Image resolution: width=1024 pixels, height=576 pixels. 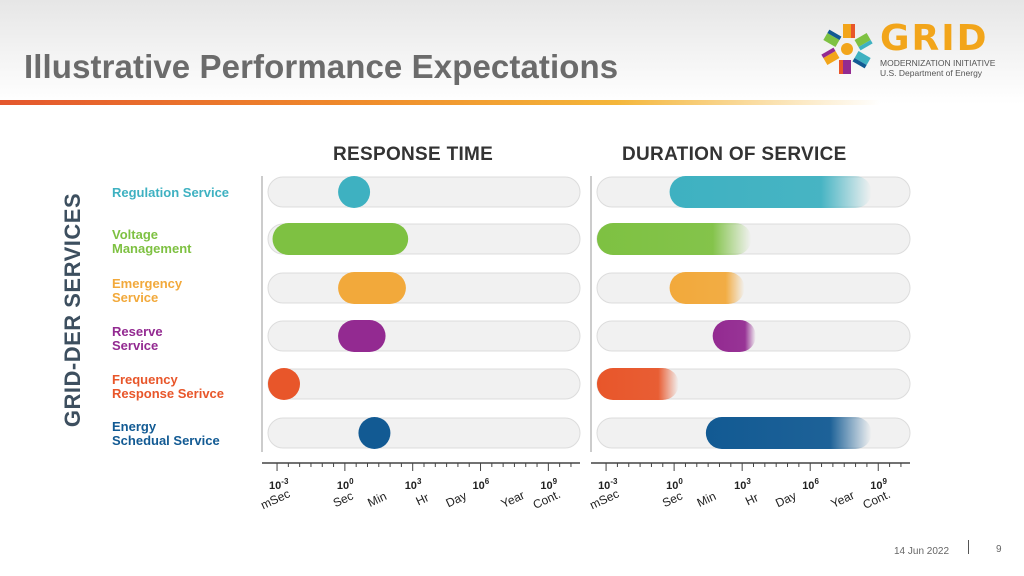 What do you see at coordinates (147, 283) in the screenshot?
I see `service-label-line: Emergency` at bounding box center [147, 283].